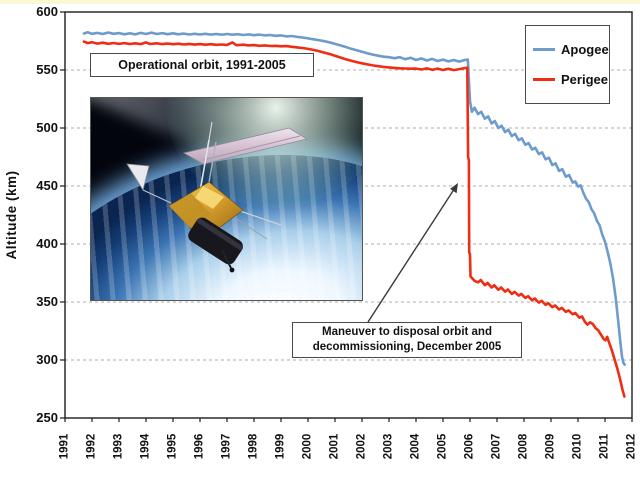  I want to click on x-axis-tick-label: 2004, so click(415, 446).